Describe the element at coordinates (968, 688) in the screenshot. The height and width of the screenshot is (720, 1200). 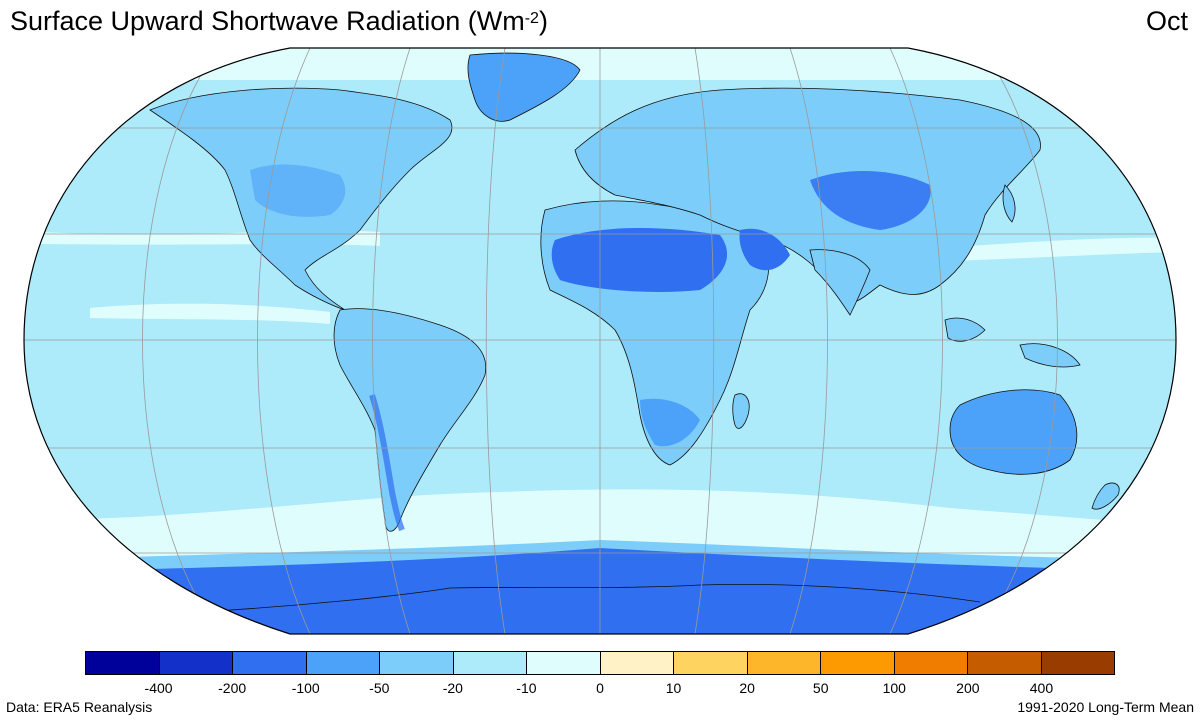
I see `colorbar-tick-label: 200` at that location.